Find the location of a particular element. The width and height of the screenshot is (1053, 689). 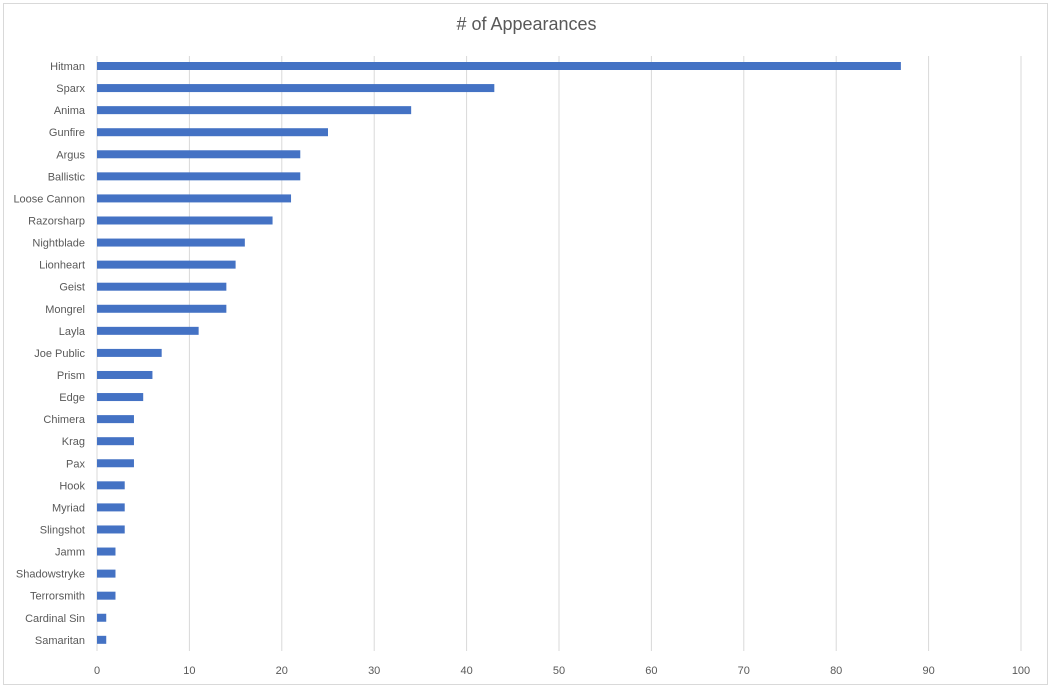

category-label: Jamm is located at coordinates (70, 553).